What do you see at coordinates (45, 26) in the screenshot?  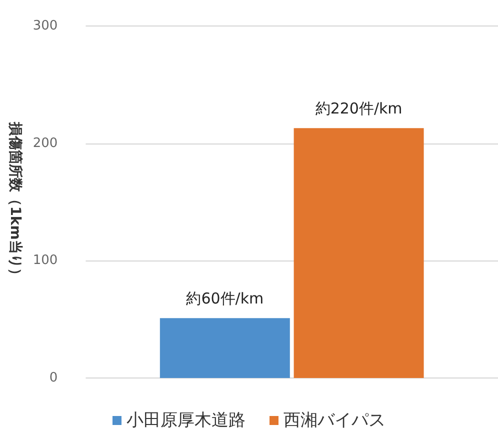 I see `y-tick-label: 300` at bounding box center [45, 26].